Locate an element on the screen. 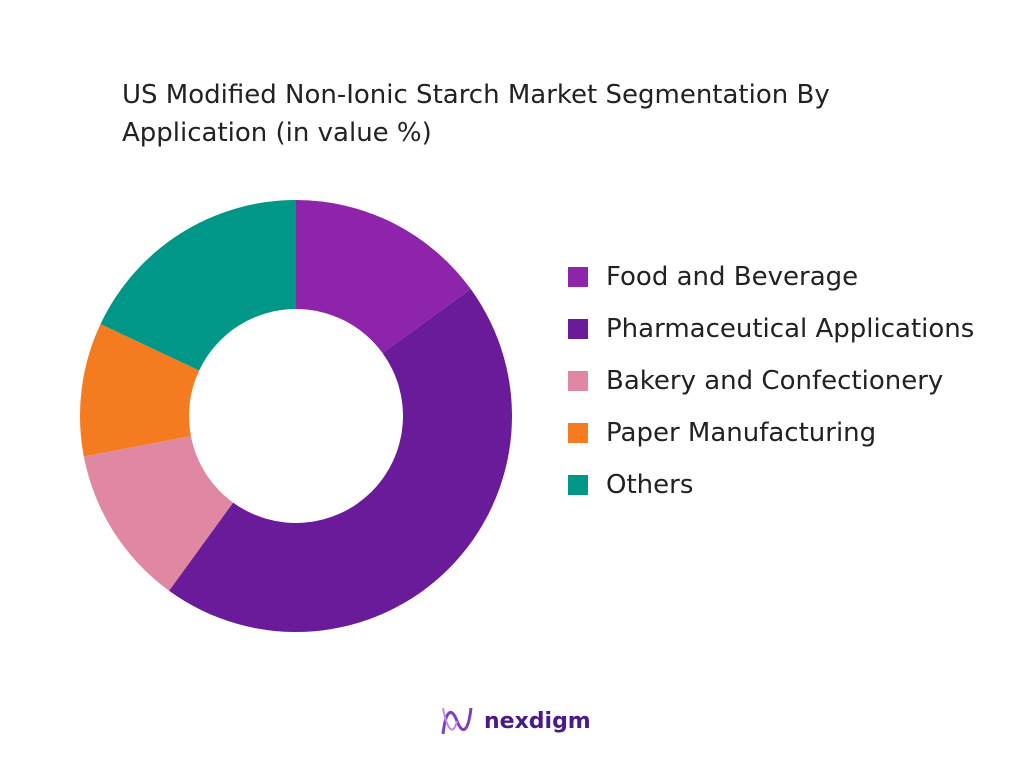 The image size is (1024, 768). legend-item: Food and Beverage is located at coordinates (793, 277).